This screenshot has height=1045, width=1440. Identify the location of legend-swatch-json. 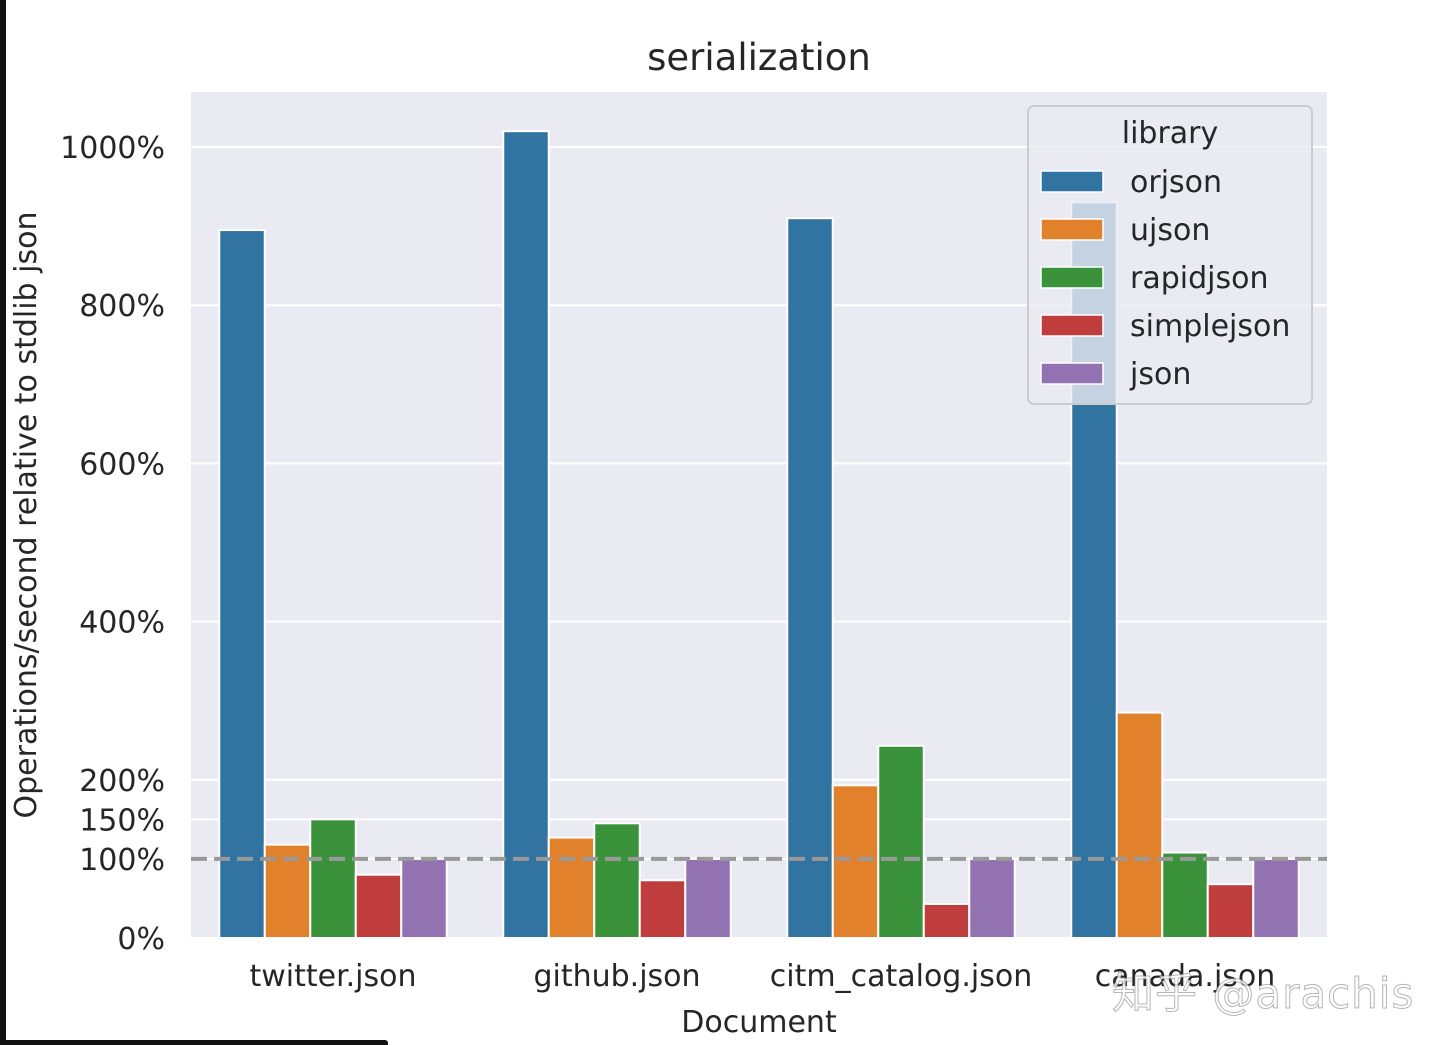
(1072, 373).